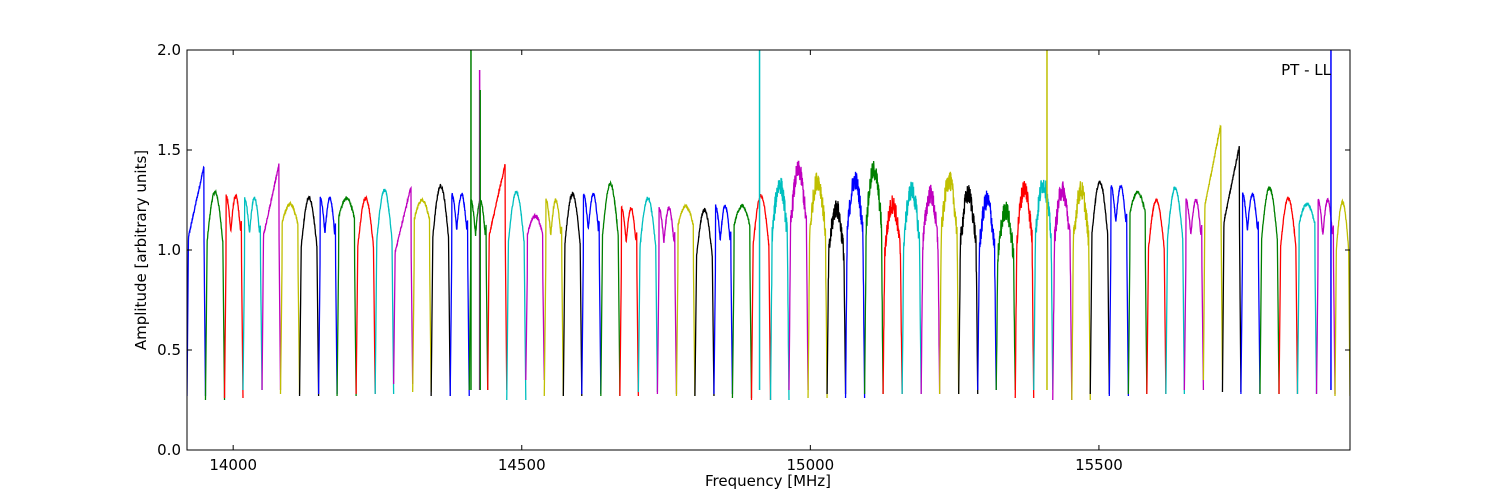 This screenshot has width=1500, height=500. What do you see at coordinates (169, 450) in the screenshot?
I see `y-tick-label: 0.0` at bounding box center [169, 450].